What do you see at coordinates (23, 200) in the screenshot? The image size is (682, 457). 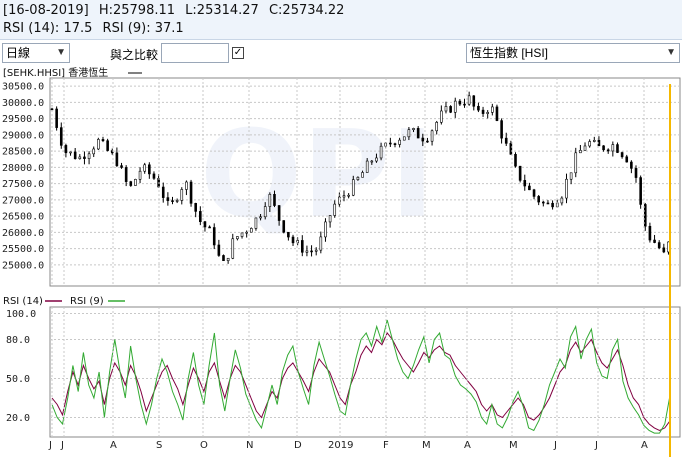 I see `y-tick-label: 27000.0` at bounding box center [23, 200].